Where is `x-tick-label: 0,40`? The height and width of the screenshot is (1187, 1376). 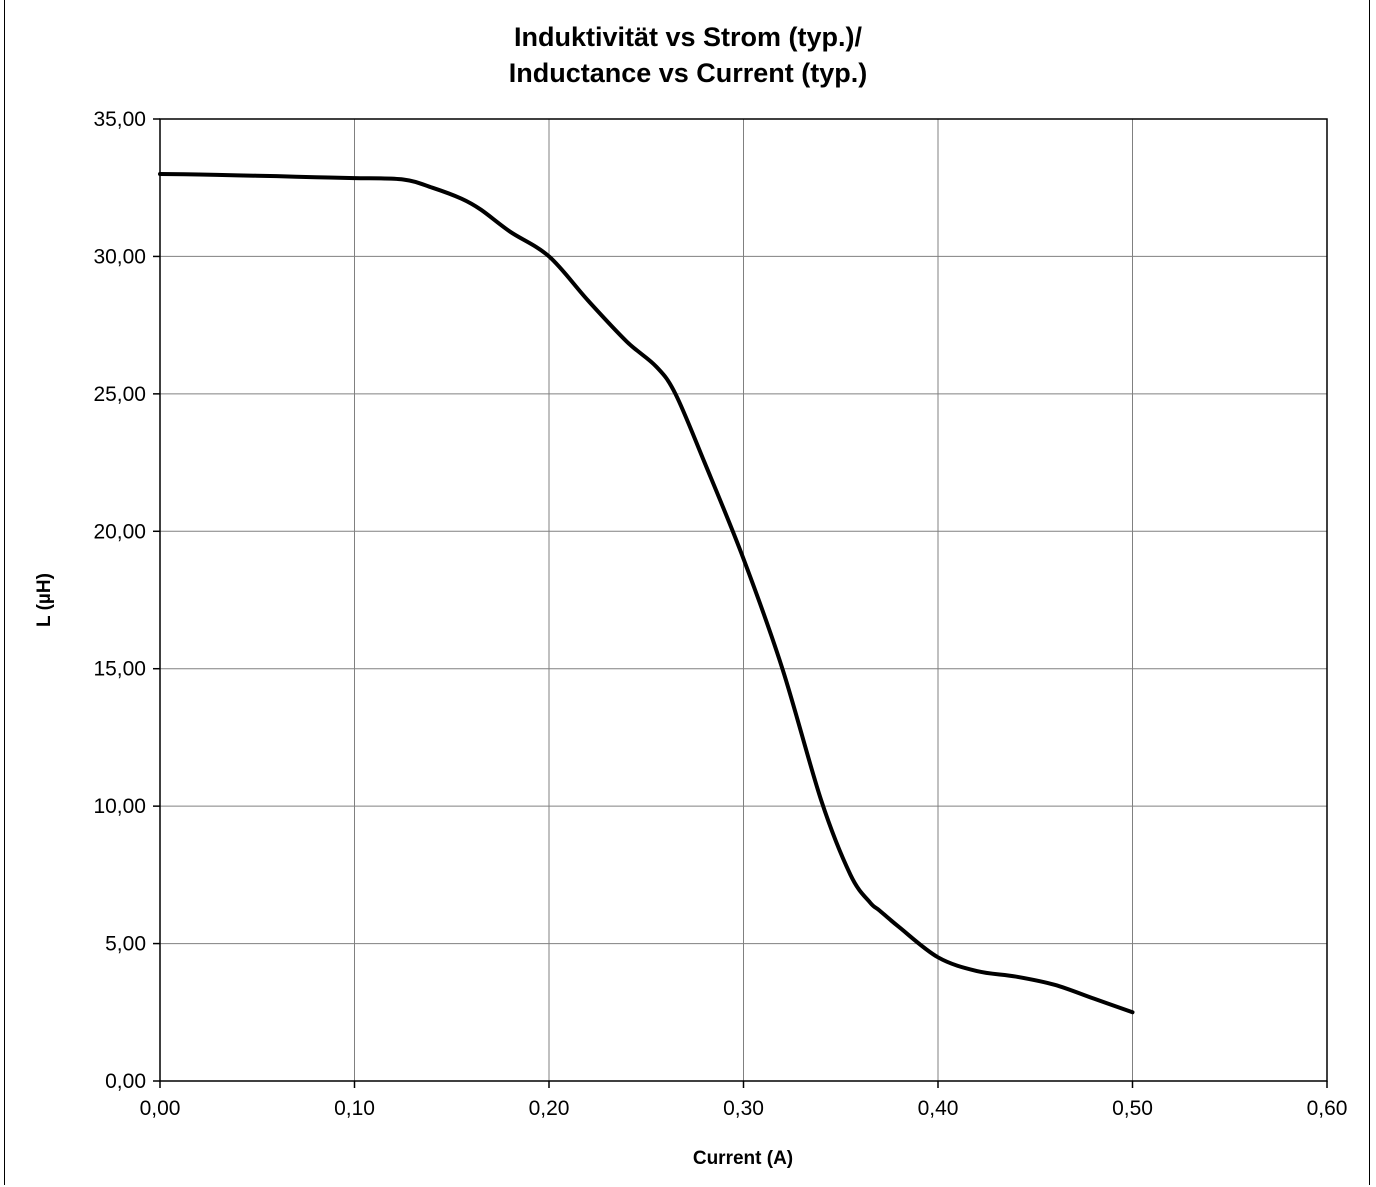 x-tick-label: 0,40 is located at coordinates (938, 1108).